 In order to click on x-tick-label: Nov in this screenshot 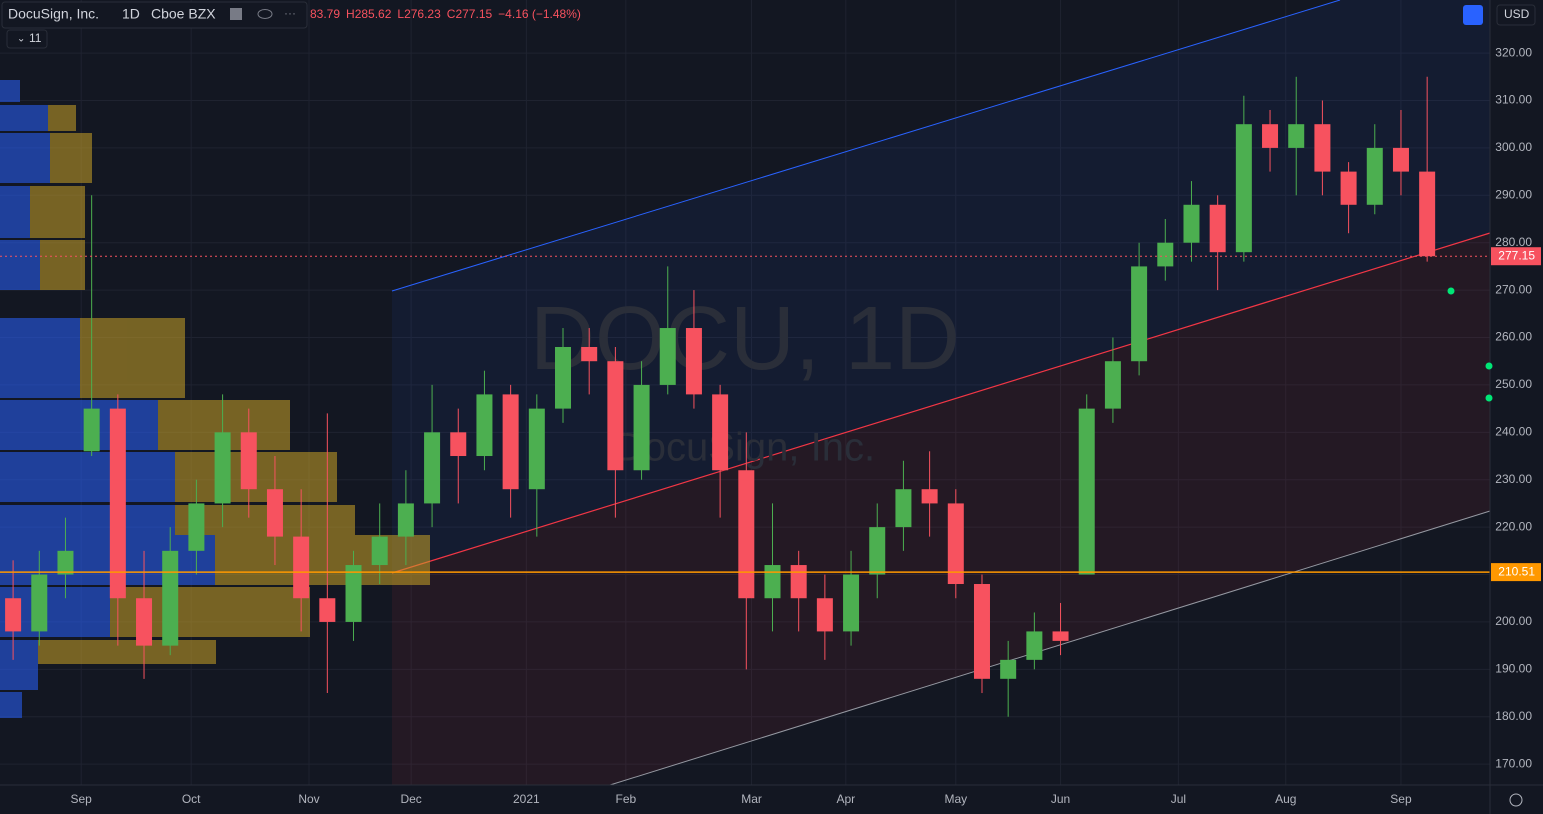, I will do `click(308, 799)`.